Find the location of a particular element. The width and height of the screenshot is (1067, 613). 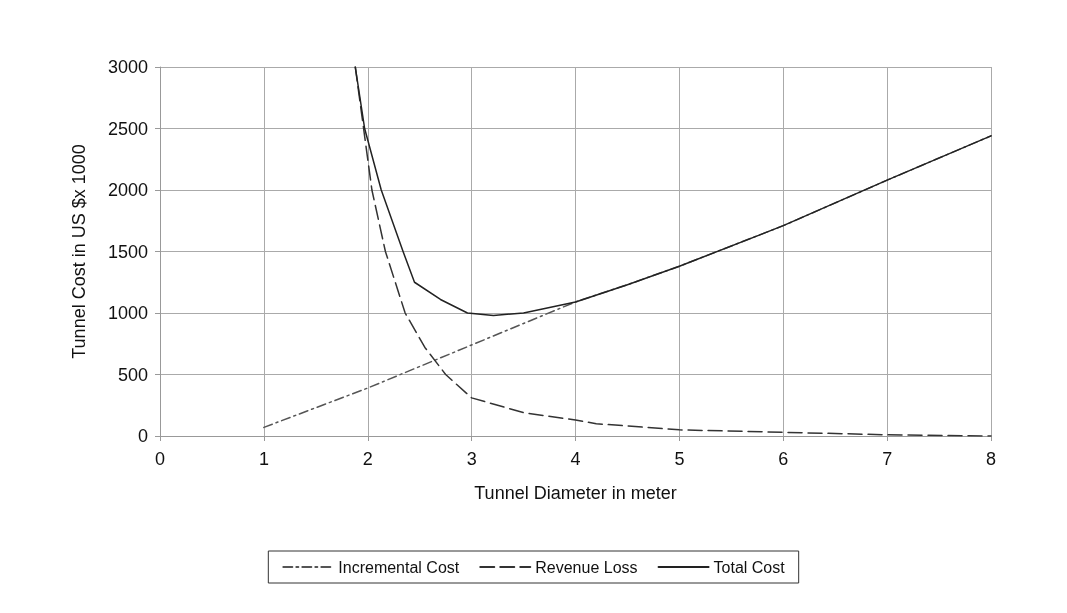

y-tick-label: 3000 is located at coordinates (127, 67).